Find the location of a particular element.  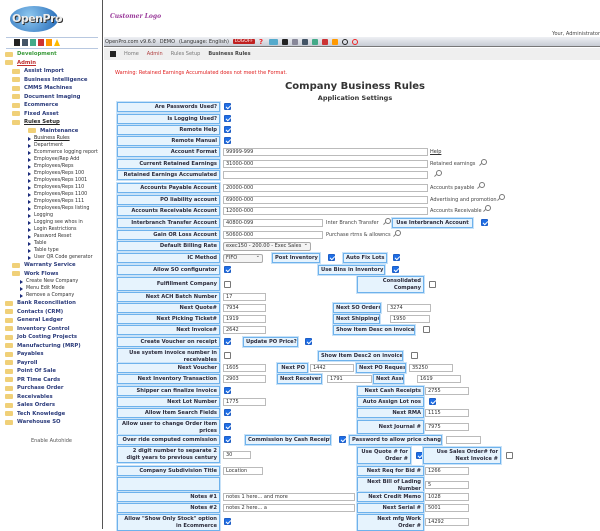

help-icon: ? is located at coordinates (261, 41).